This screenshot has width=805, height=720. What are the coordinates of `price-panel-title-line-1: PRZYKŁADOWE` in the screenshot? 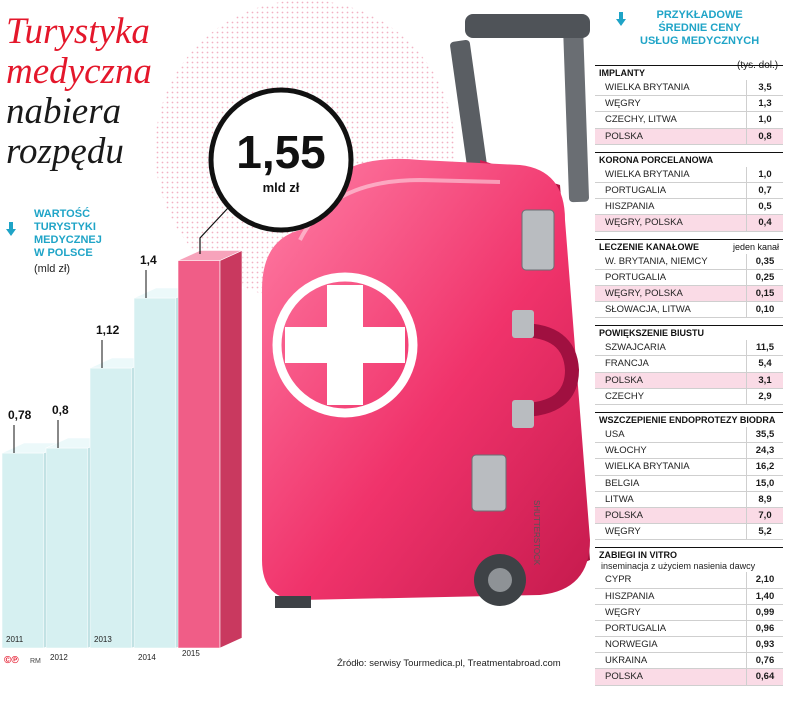 It's located at (699, 15).